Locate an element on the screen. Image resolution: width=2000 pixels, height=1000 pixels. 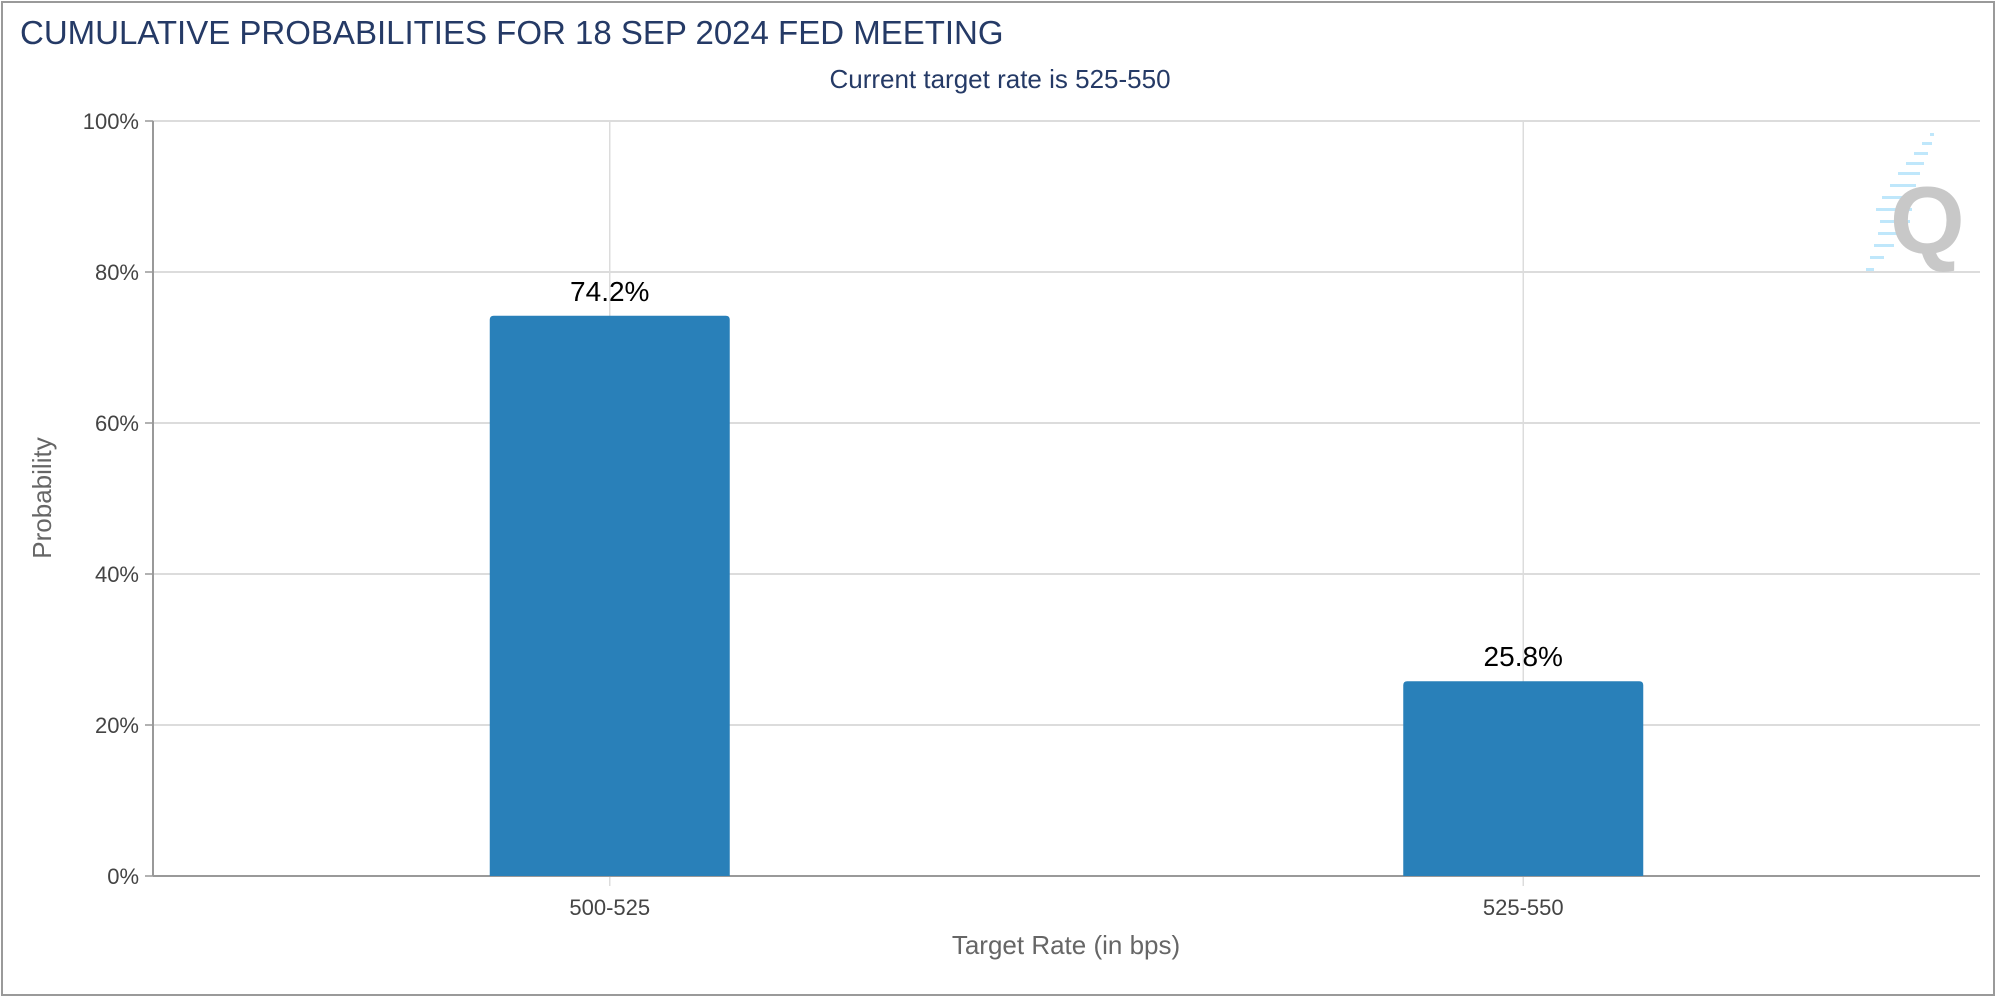
y-tick-label: 20% is located at coordinates (117, 725).